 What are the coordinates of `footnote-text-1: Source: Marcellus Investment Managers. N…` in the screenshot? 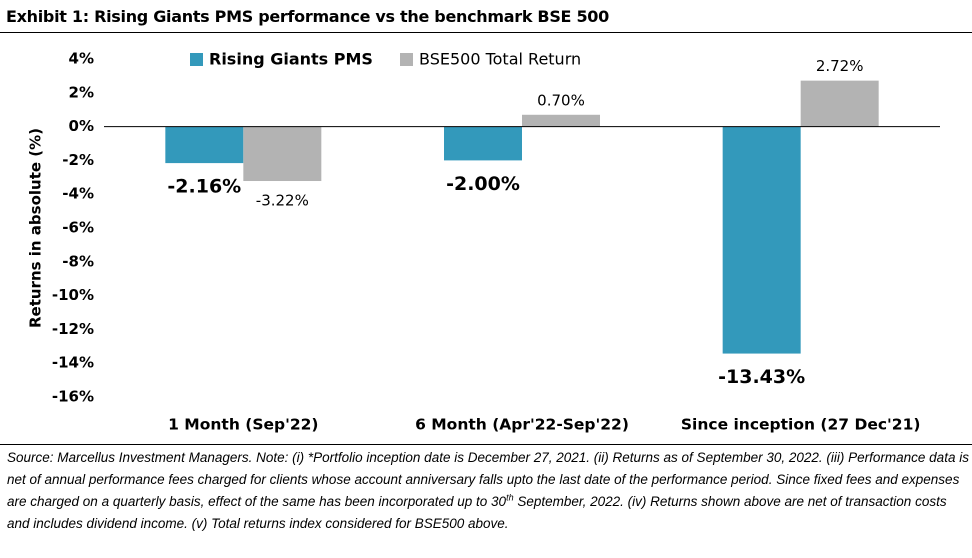 It's located at (488, 479).